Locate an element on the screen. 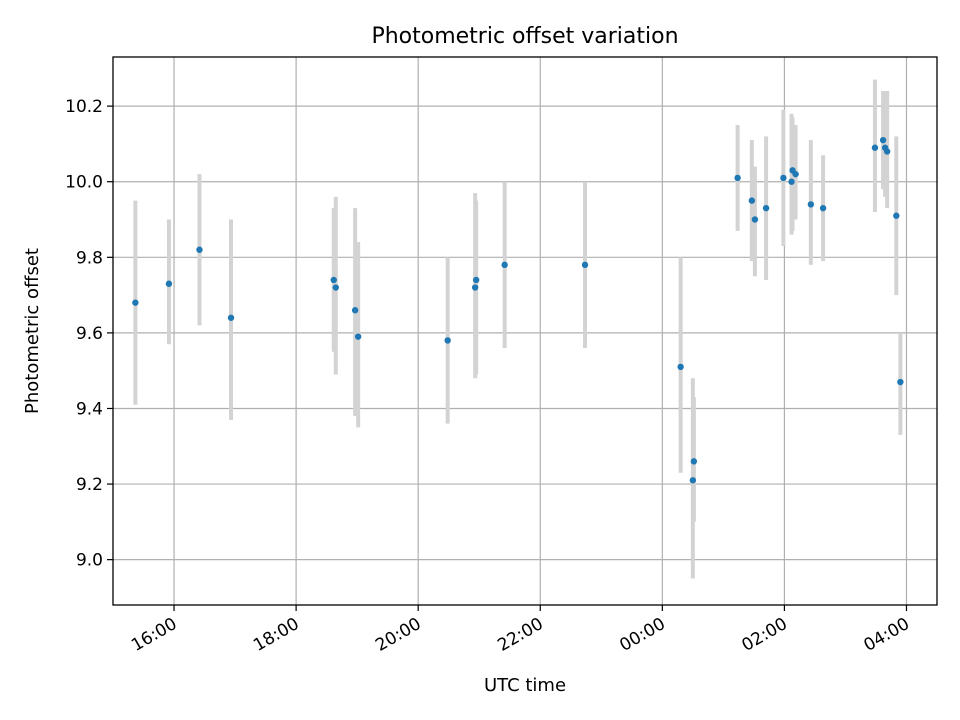  y-axis-label: Photometric offset is located at coordinates (32, 331).